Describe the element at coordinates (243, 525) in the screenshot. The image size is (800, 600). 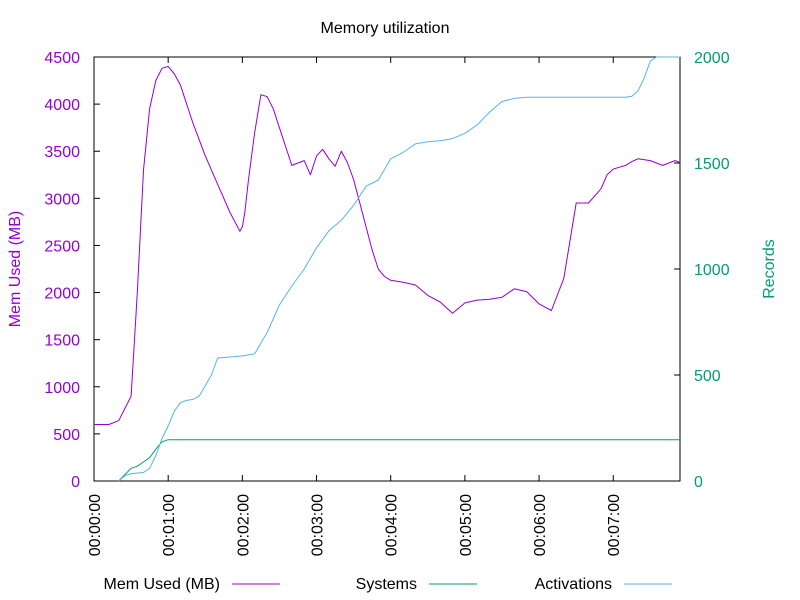
I see `x-tick-label: 00:02:00` at that location.